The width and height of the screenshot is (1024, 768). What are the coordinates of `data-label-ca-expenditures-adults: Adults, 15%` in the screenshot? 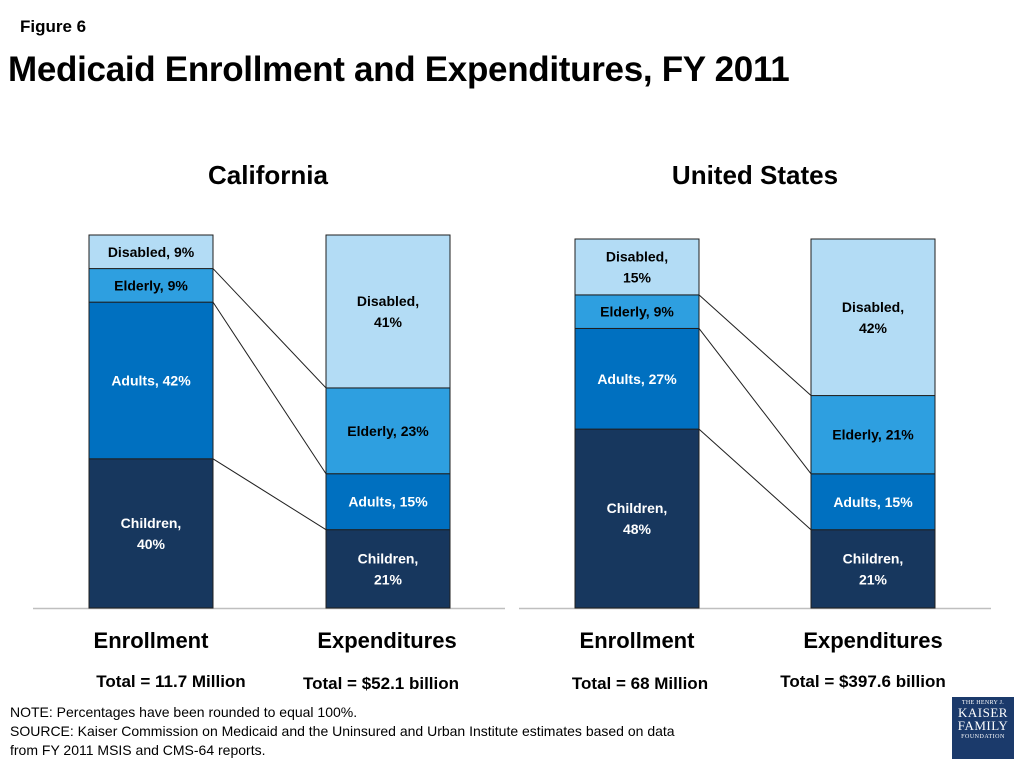 It's located at (388, 502).